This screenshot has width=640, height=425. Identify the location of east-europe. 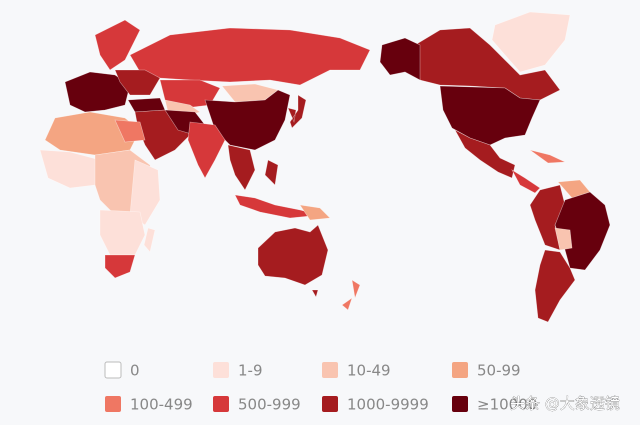
(137, 82).